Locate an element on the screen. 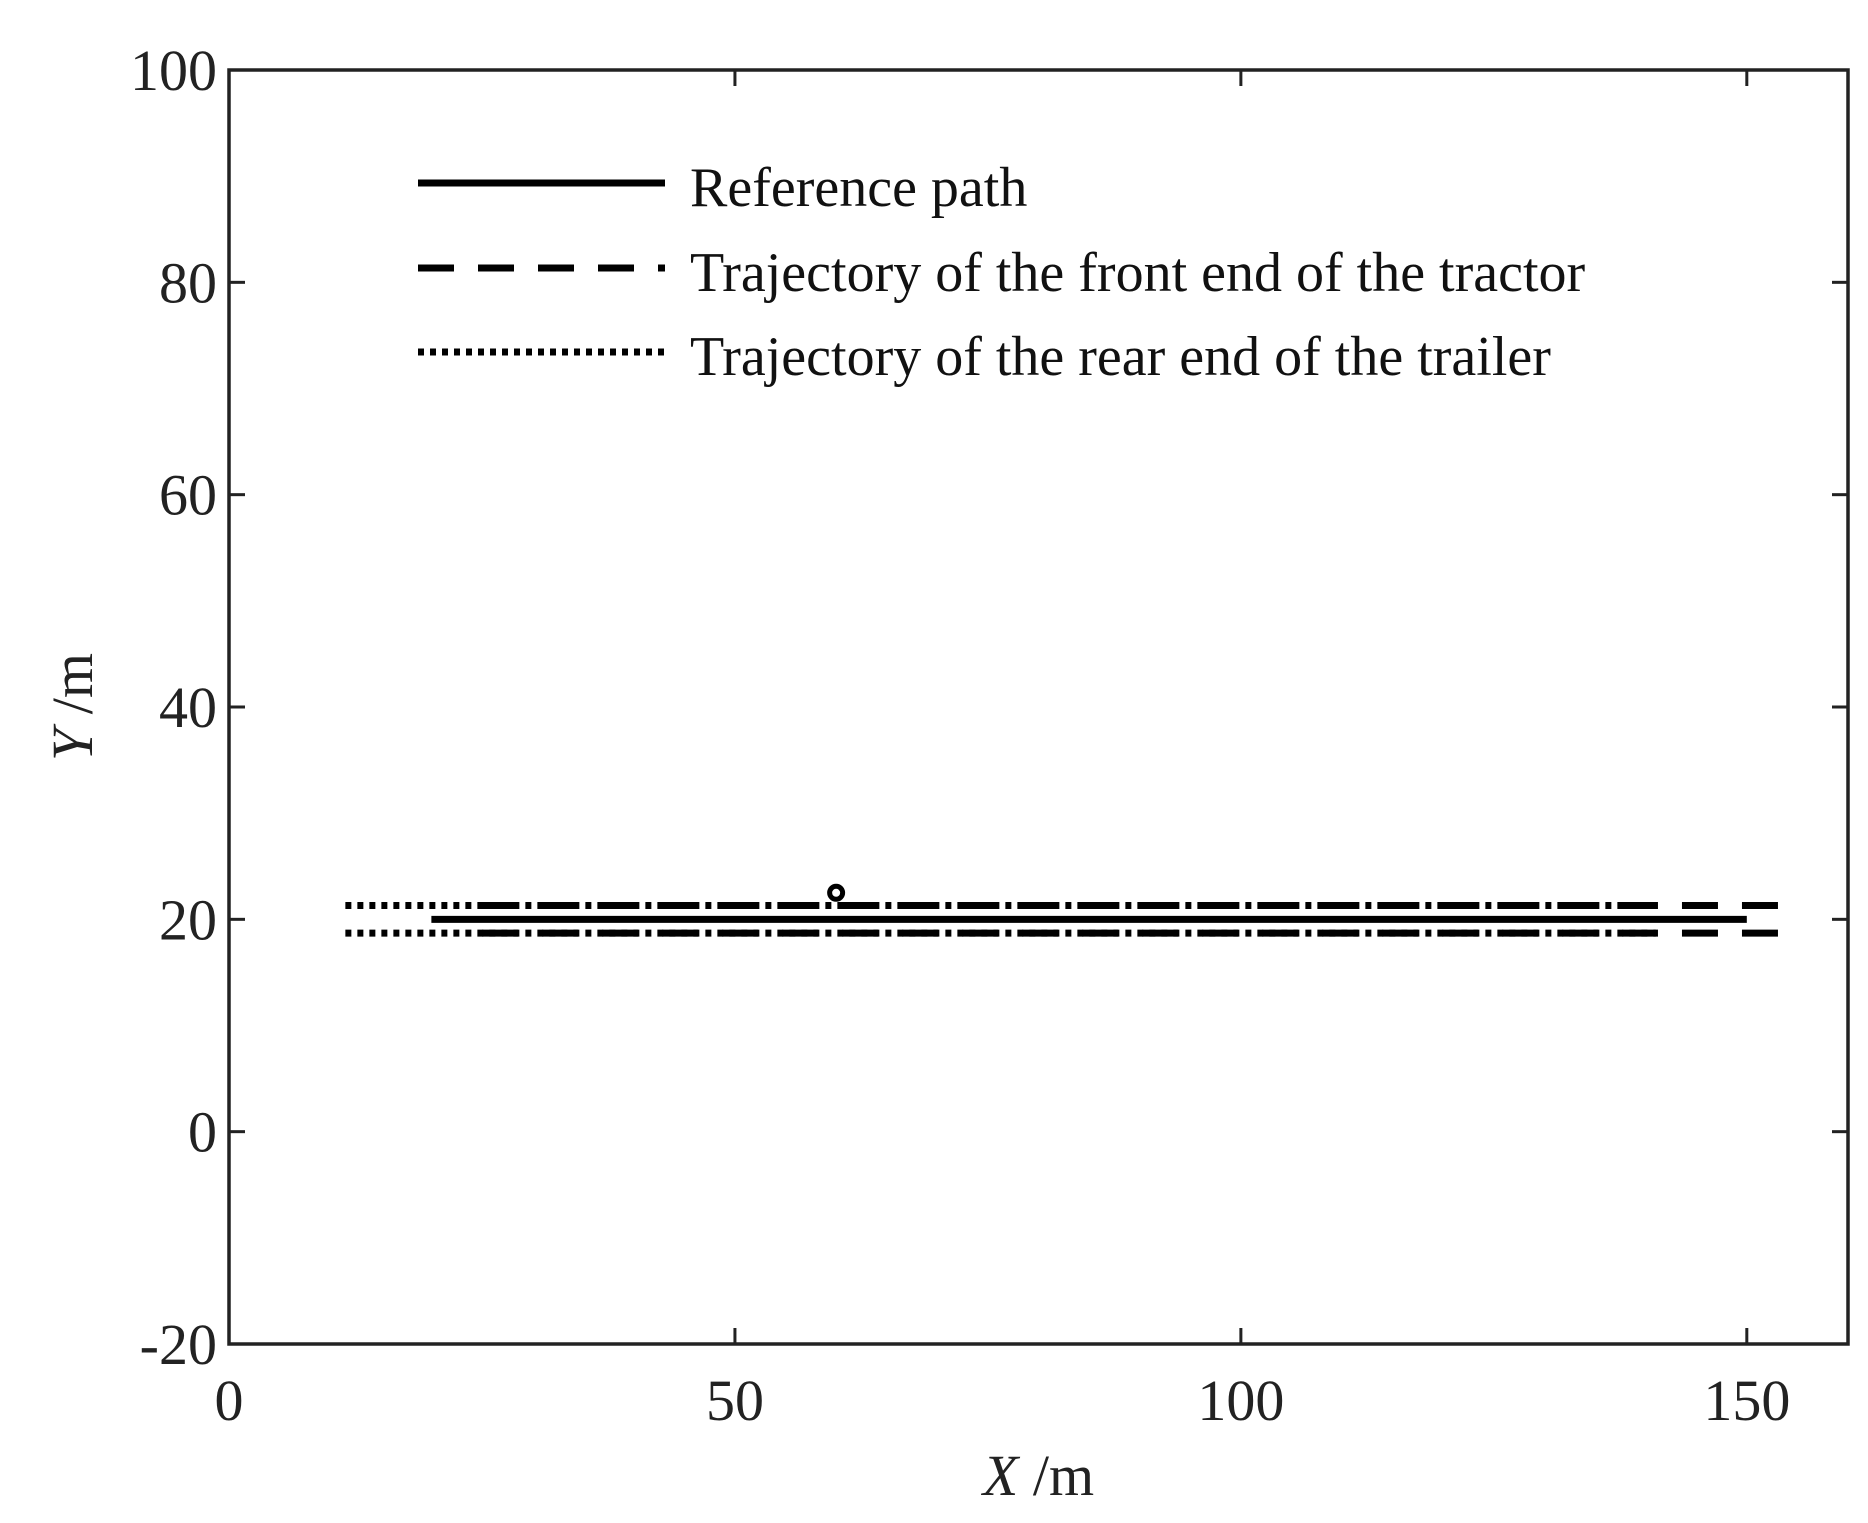  y-axis-variable: Y is located at coordinates (72, 742).